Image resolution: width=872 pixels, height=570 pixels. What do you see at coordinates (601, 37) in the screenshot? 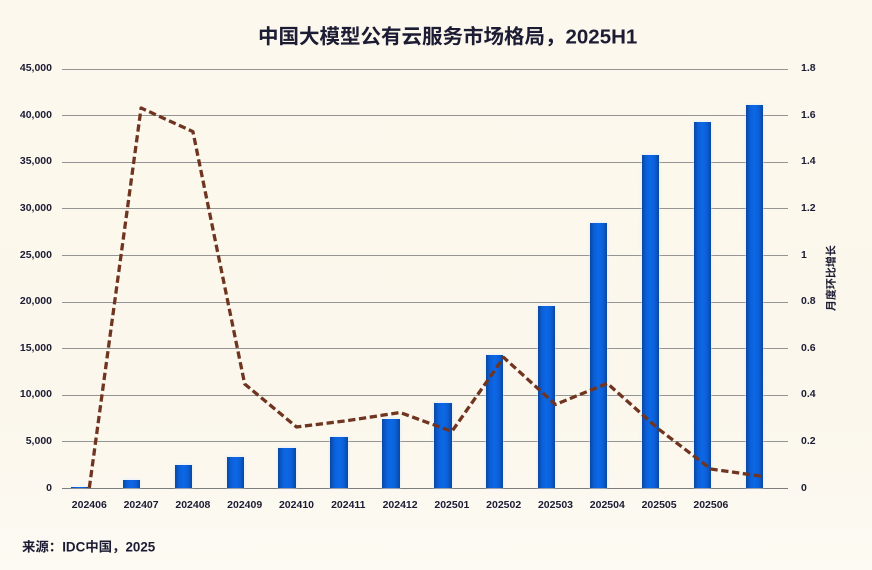
I see `svg-text: 2025H1` at bounding box center [601, 37].